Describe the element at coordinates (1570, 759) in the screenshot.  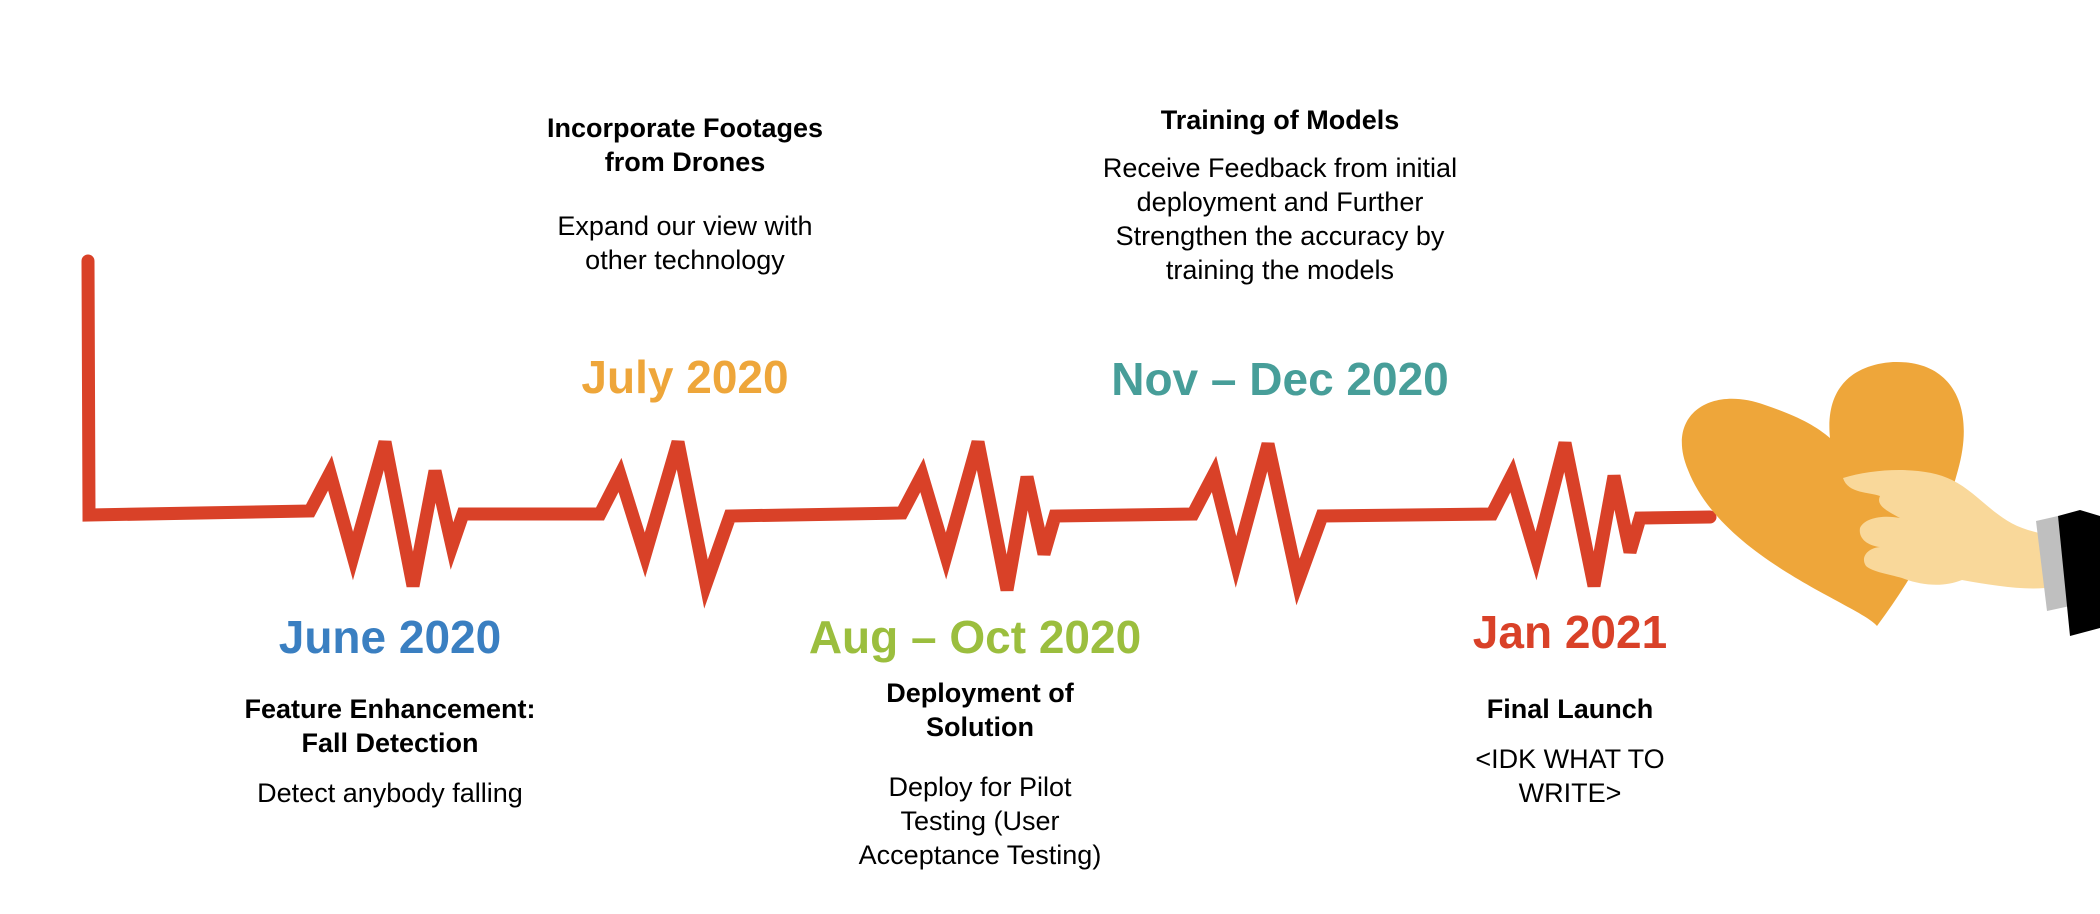
I see `milestone-desc-line: <IDK WHAT TO` at that location.